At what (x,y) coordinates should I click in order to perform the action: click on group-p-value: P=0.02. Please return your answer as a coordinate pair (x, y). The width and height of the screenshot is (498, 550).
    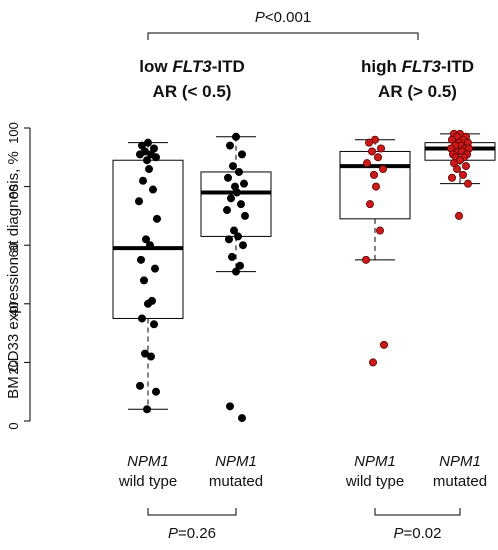
    Looking at the image, I should click on (418, 533).